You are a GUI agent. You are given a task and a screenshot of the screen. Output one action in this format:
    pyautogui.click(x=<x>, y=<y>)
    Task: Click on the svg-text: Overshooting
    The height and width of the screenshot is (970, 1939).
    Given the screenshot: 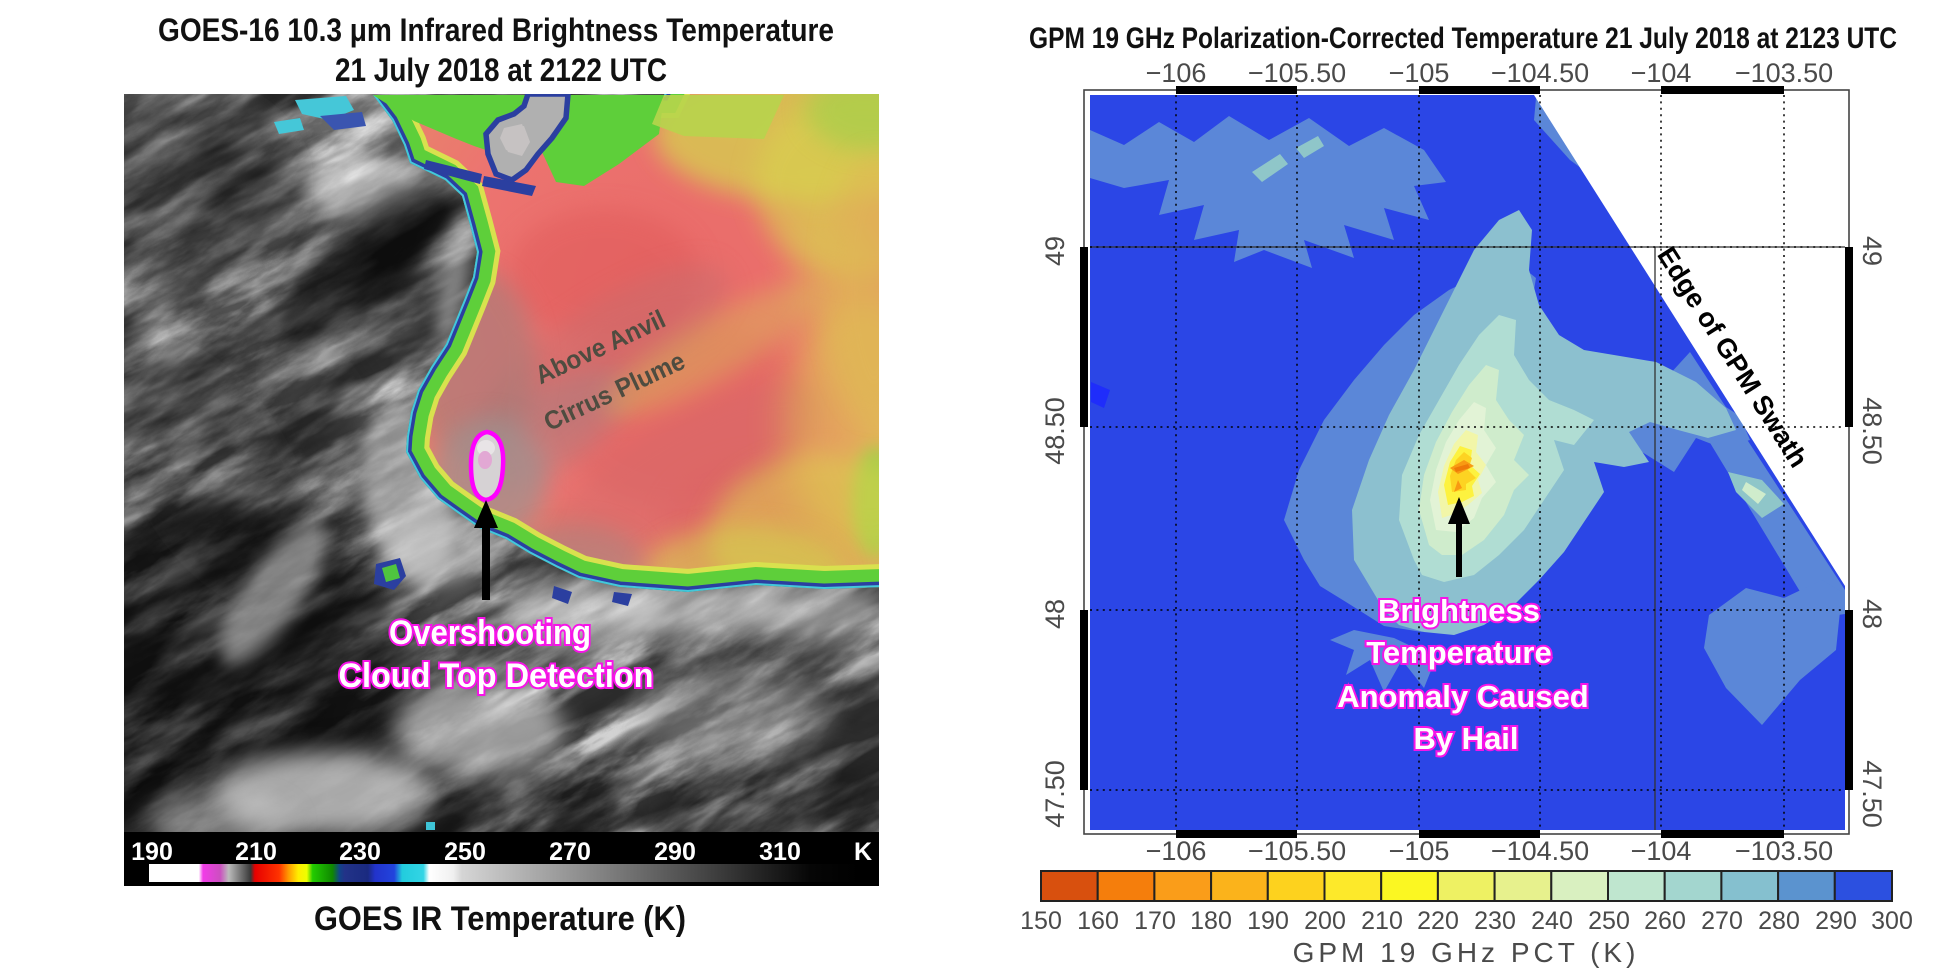 What is the action you would take?
    pyautogui.click(x=490, y=633)
    